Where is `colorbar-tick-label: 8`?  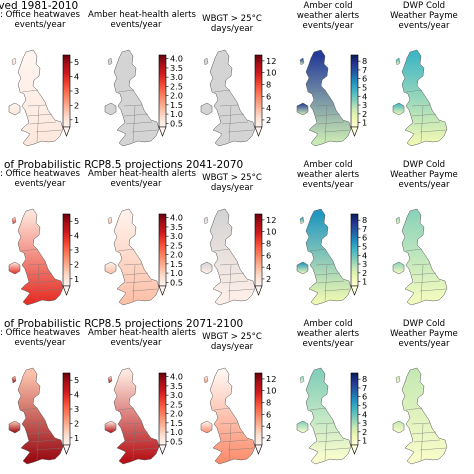 colorbar-tick-label: 8 is located at coordinates (364, 220).